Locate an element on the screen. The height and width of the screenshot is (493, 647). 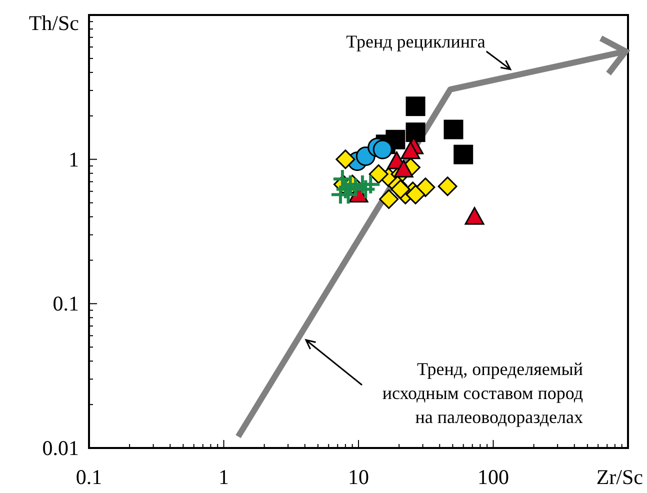
x-tick-label: 10 is located at coordinates (358, 477).